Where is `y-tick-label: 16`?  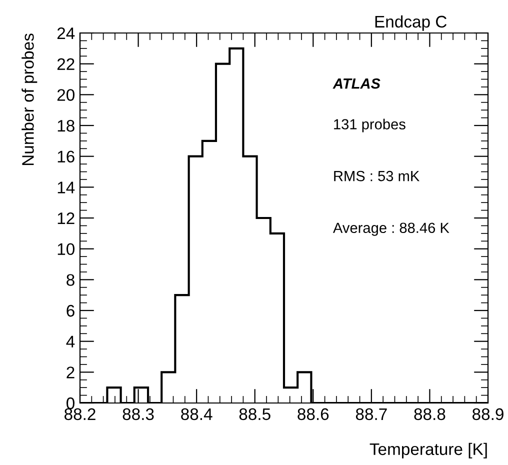 y-tick-label: 16 is located at coordinates (66, 156).